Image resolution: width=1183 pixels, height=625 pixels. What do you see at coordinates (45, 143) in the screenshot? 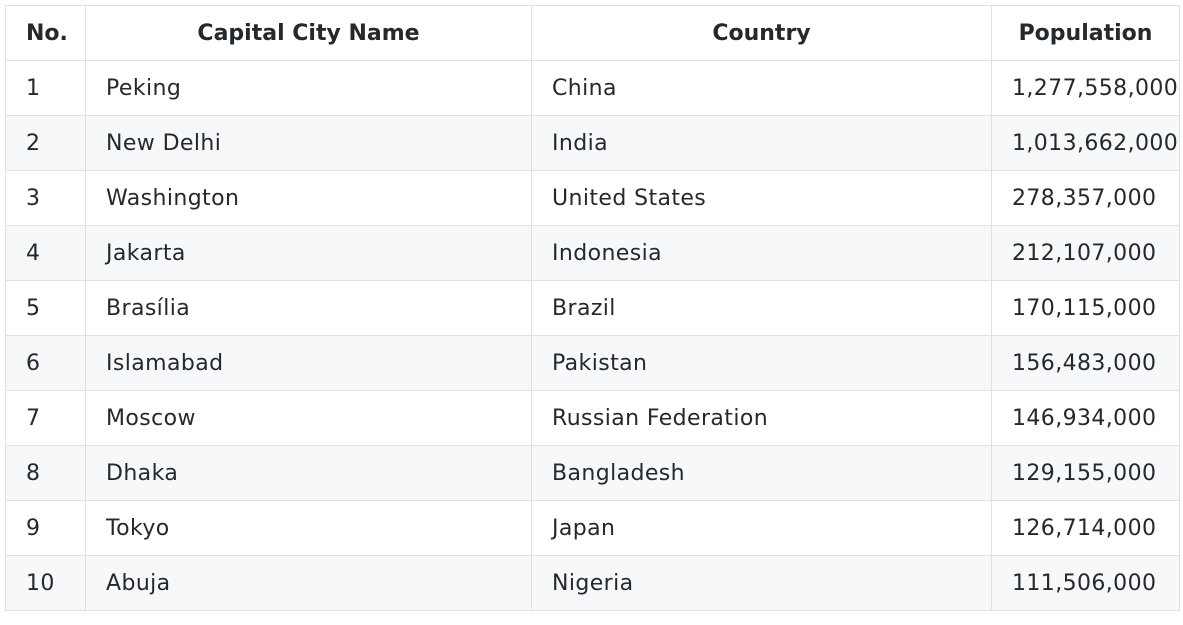
I see `cell-no: 2` at bounding box center [45, 143].